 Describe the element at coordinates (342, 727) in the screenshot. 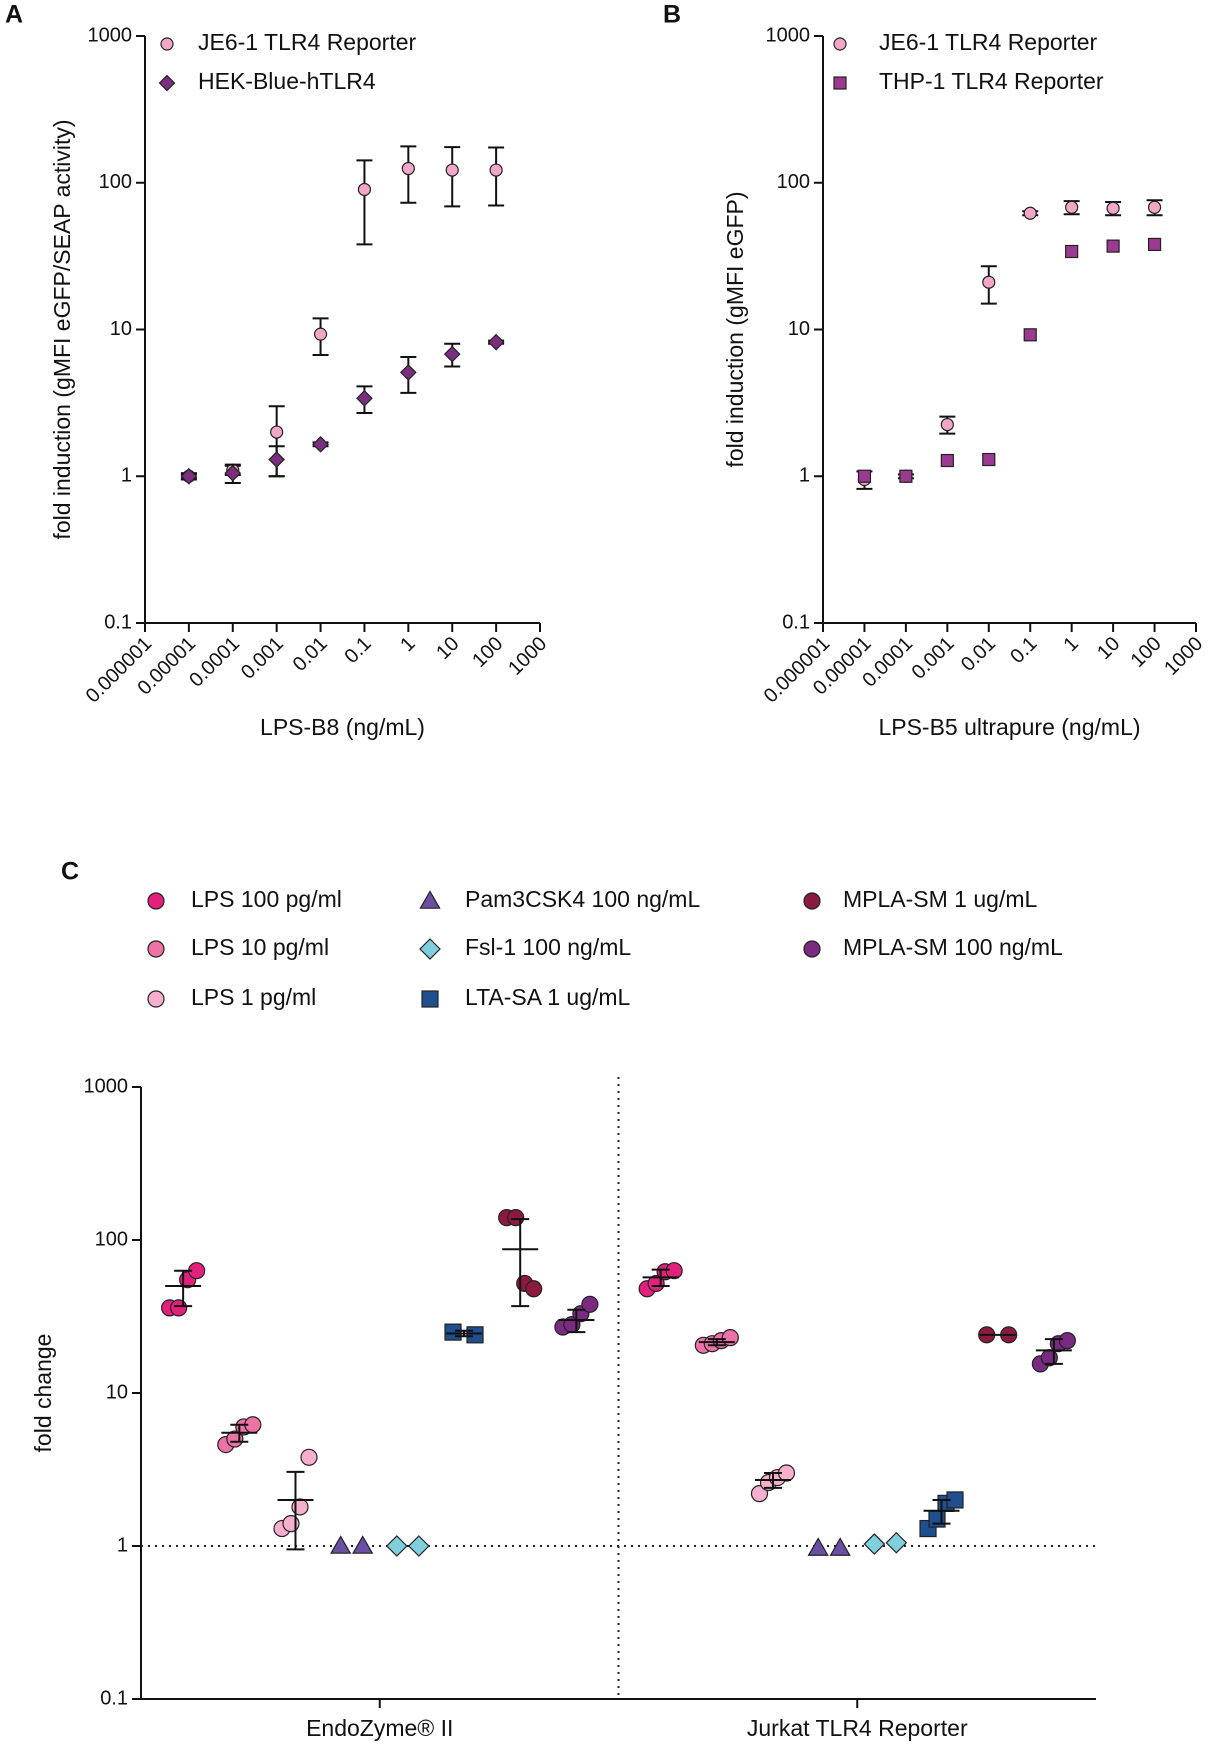

I see `x-axis-label: LPS-B8 (ng/mL)` at that location.